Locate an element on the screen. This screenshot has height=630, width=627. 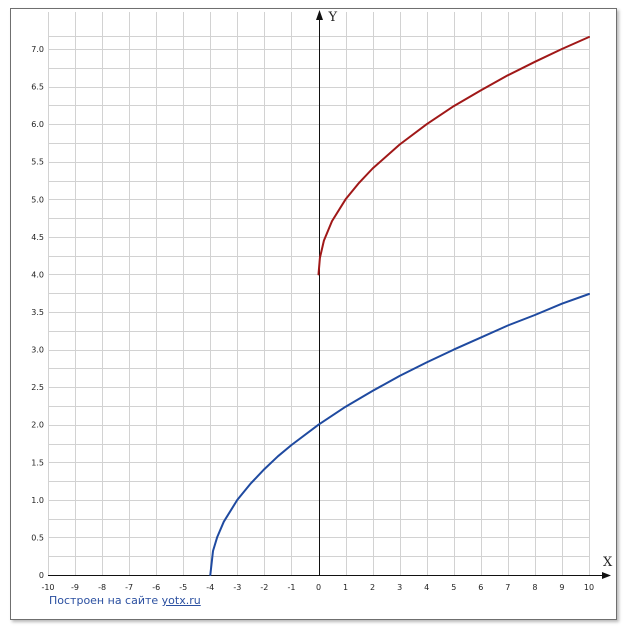
y-tick-label: 7.0 is located at coordinates (37, 49).